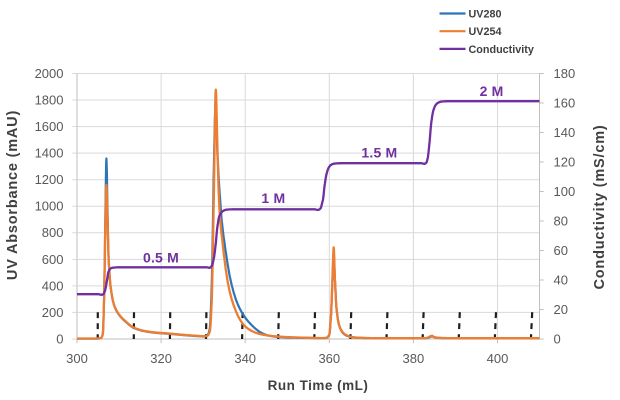 The height and width of the screenshot is (400, 620). I want to click on svg-text: 600, so click(53, 259).